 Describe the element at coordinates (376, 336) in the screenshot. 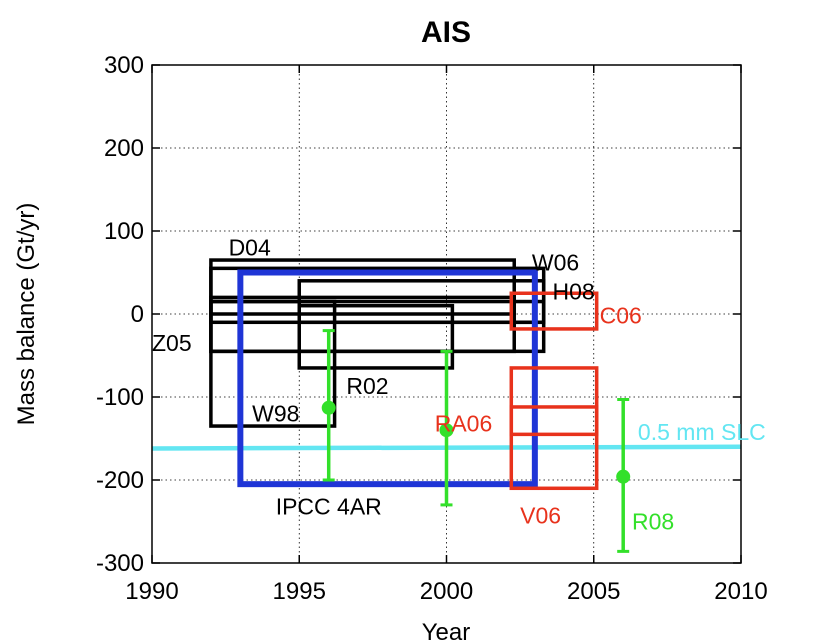

I see `estimate-box-r02` at that location.